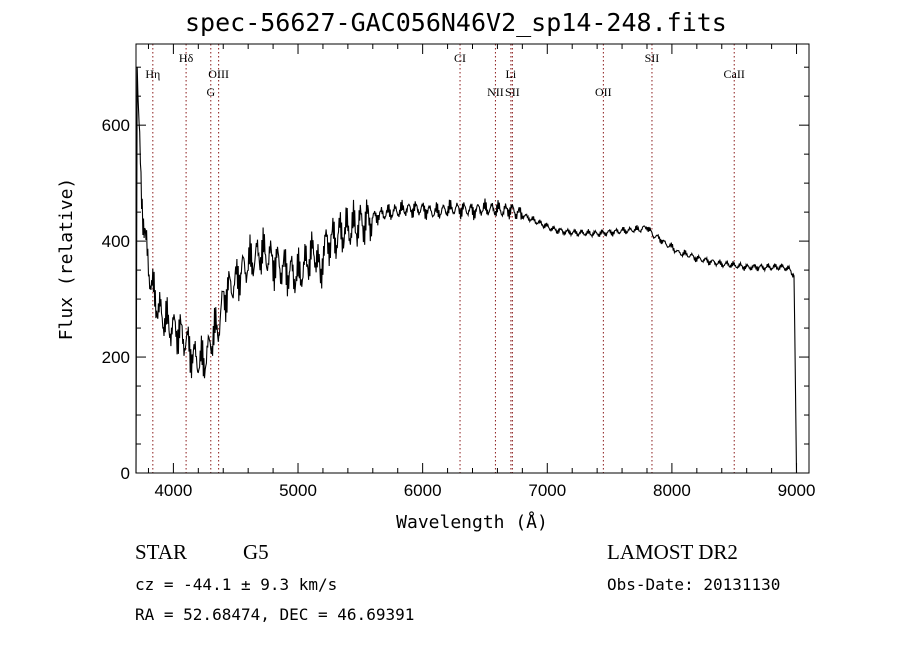  What do you see at coordinates (256, 552) in the screenshot?
I see `object-subclass: G5` at bounding box center [256, 552].